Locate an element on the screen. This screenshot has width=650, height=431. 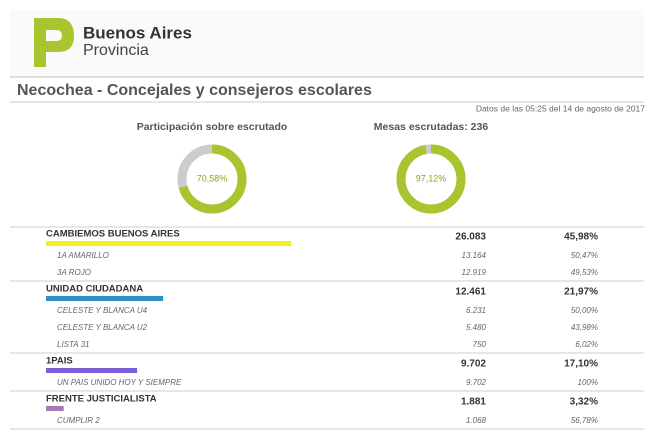
party-percent: 21,97% is located at coordinates (581, 292).